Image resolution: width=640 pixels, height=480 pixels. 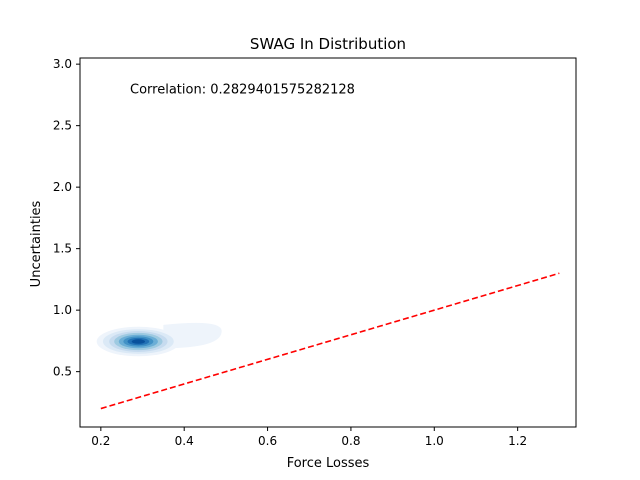 I want to click on y-axis-label: Uncertainties, so click(x=36, y=243).